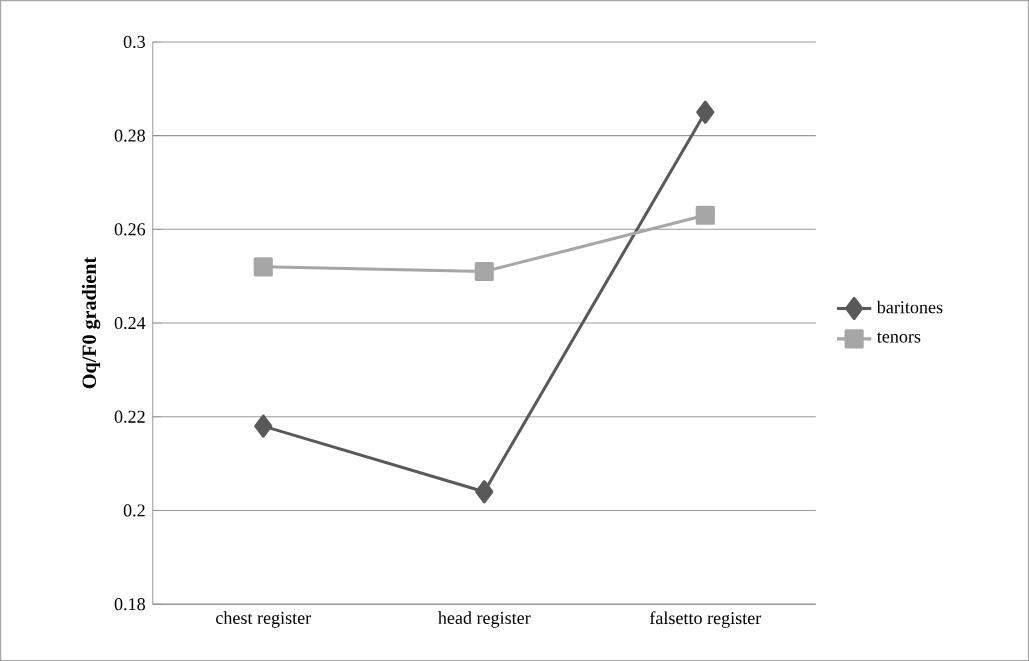 The image size is (1029, 661). Describe the element at coordinates (134, 510) in the screenshot. I see `y-tick-label: 0.2` at that location.